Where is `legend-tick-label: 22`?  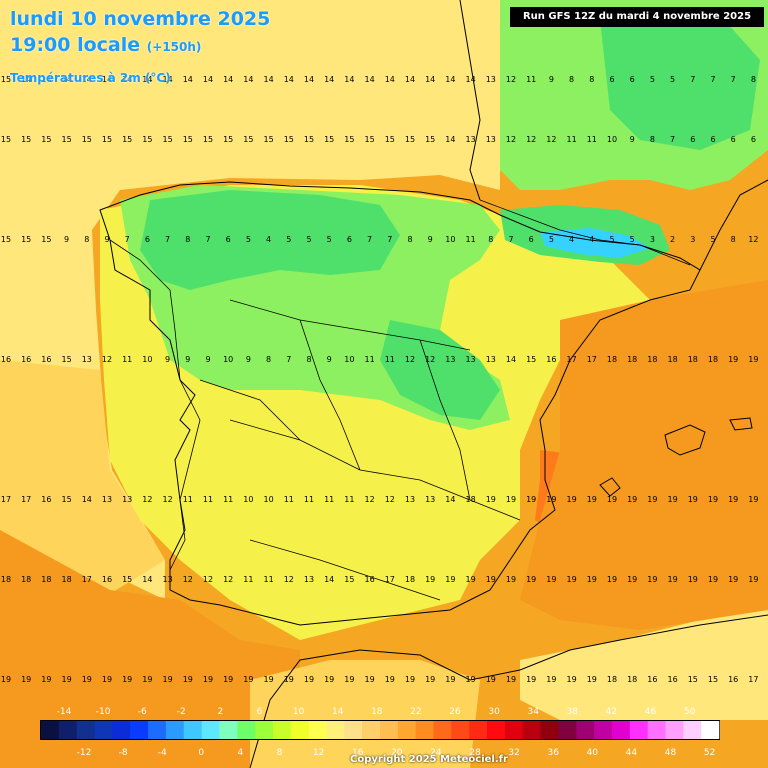 legend-tick-label: 22 is located at coordinates (415, 712).